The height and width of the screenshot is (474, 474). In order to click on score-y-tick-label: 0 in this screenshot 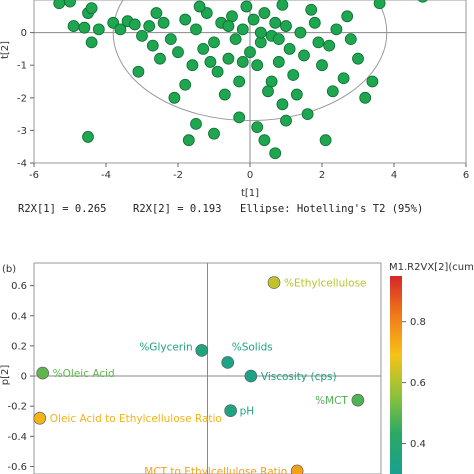, I will do `click(24, 33)`.